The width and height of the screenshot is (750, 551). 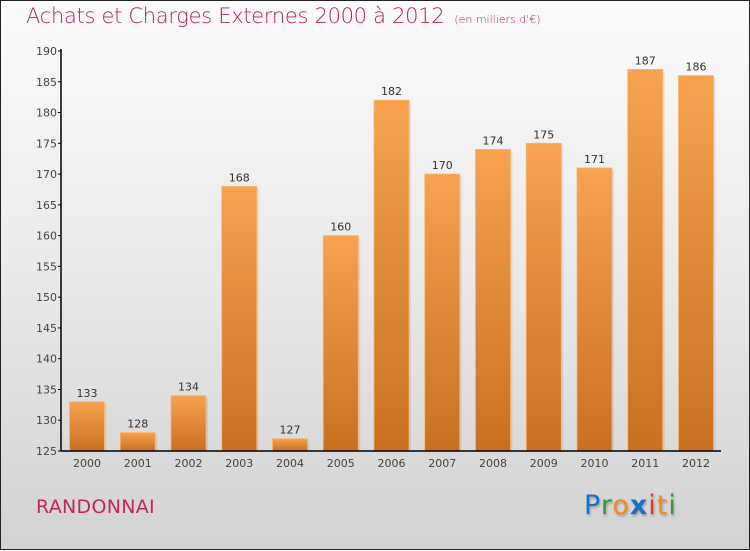 I want to click on logo-letter: o, so click(x=621, y=505).